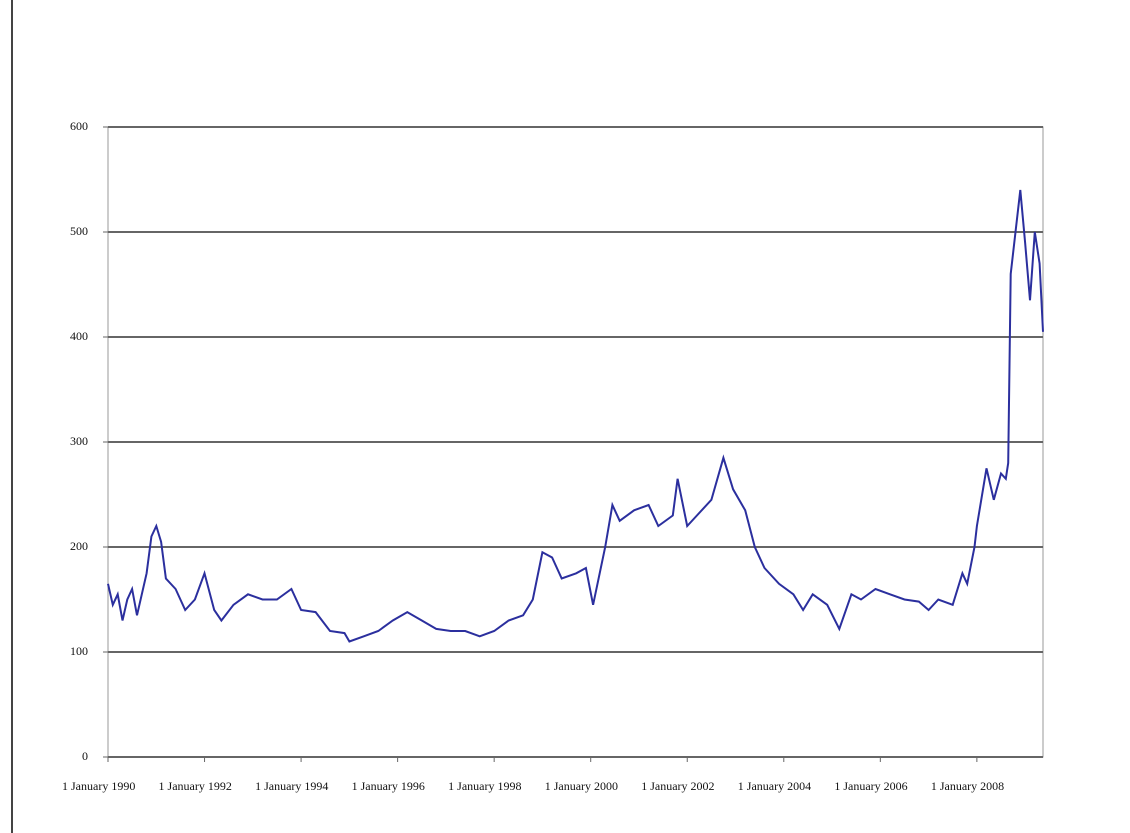  Describe the element at coordinates (79, 126) in the screenshot. I see `y-tick-label: 600` at that location.